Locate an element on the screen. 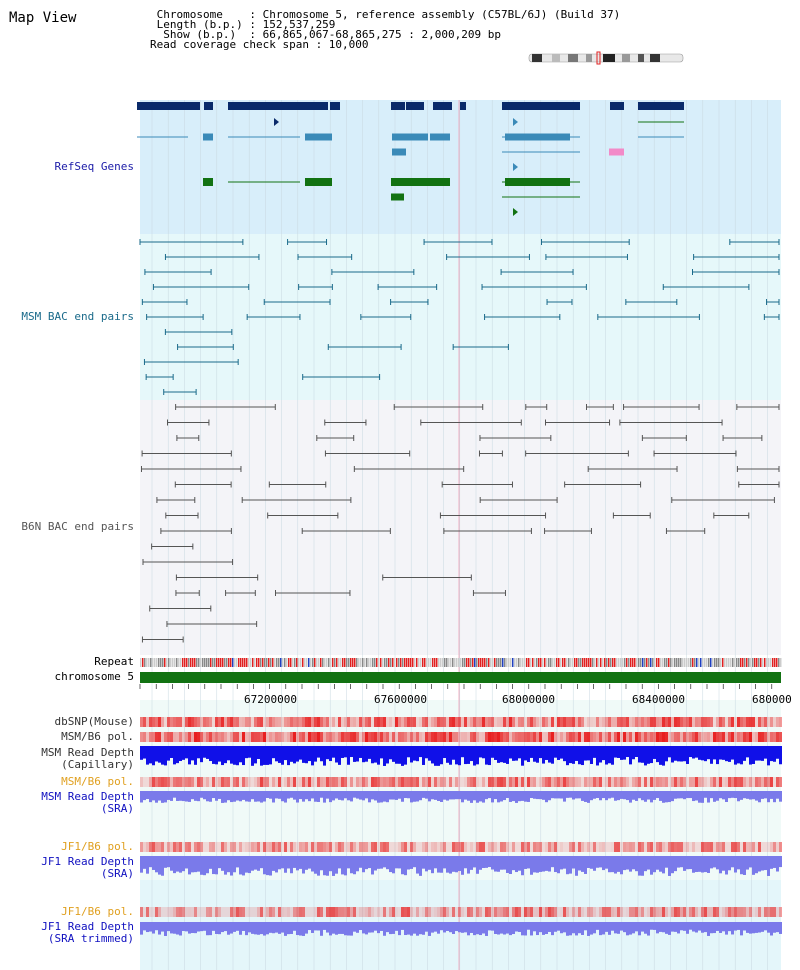 This screenshot has width=800, height=970. chromosome-ideogram is located at coordinates (606, 58).